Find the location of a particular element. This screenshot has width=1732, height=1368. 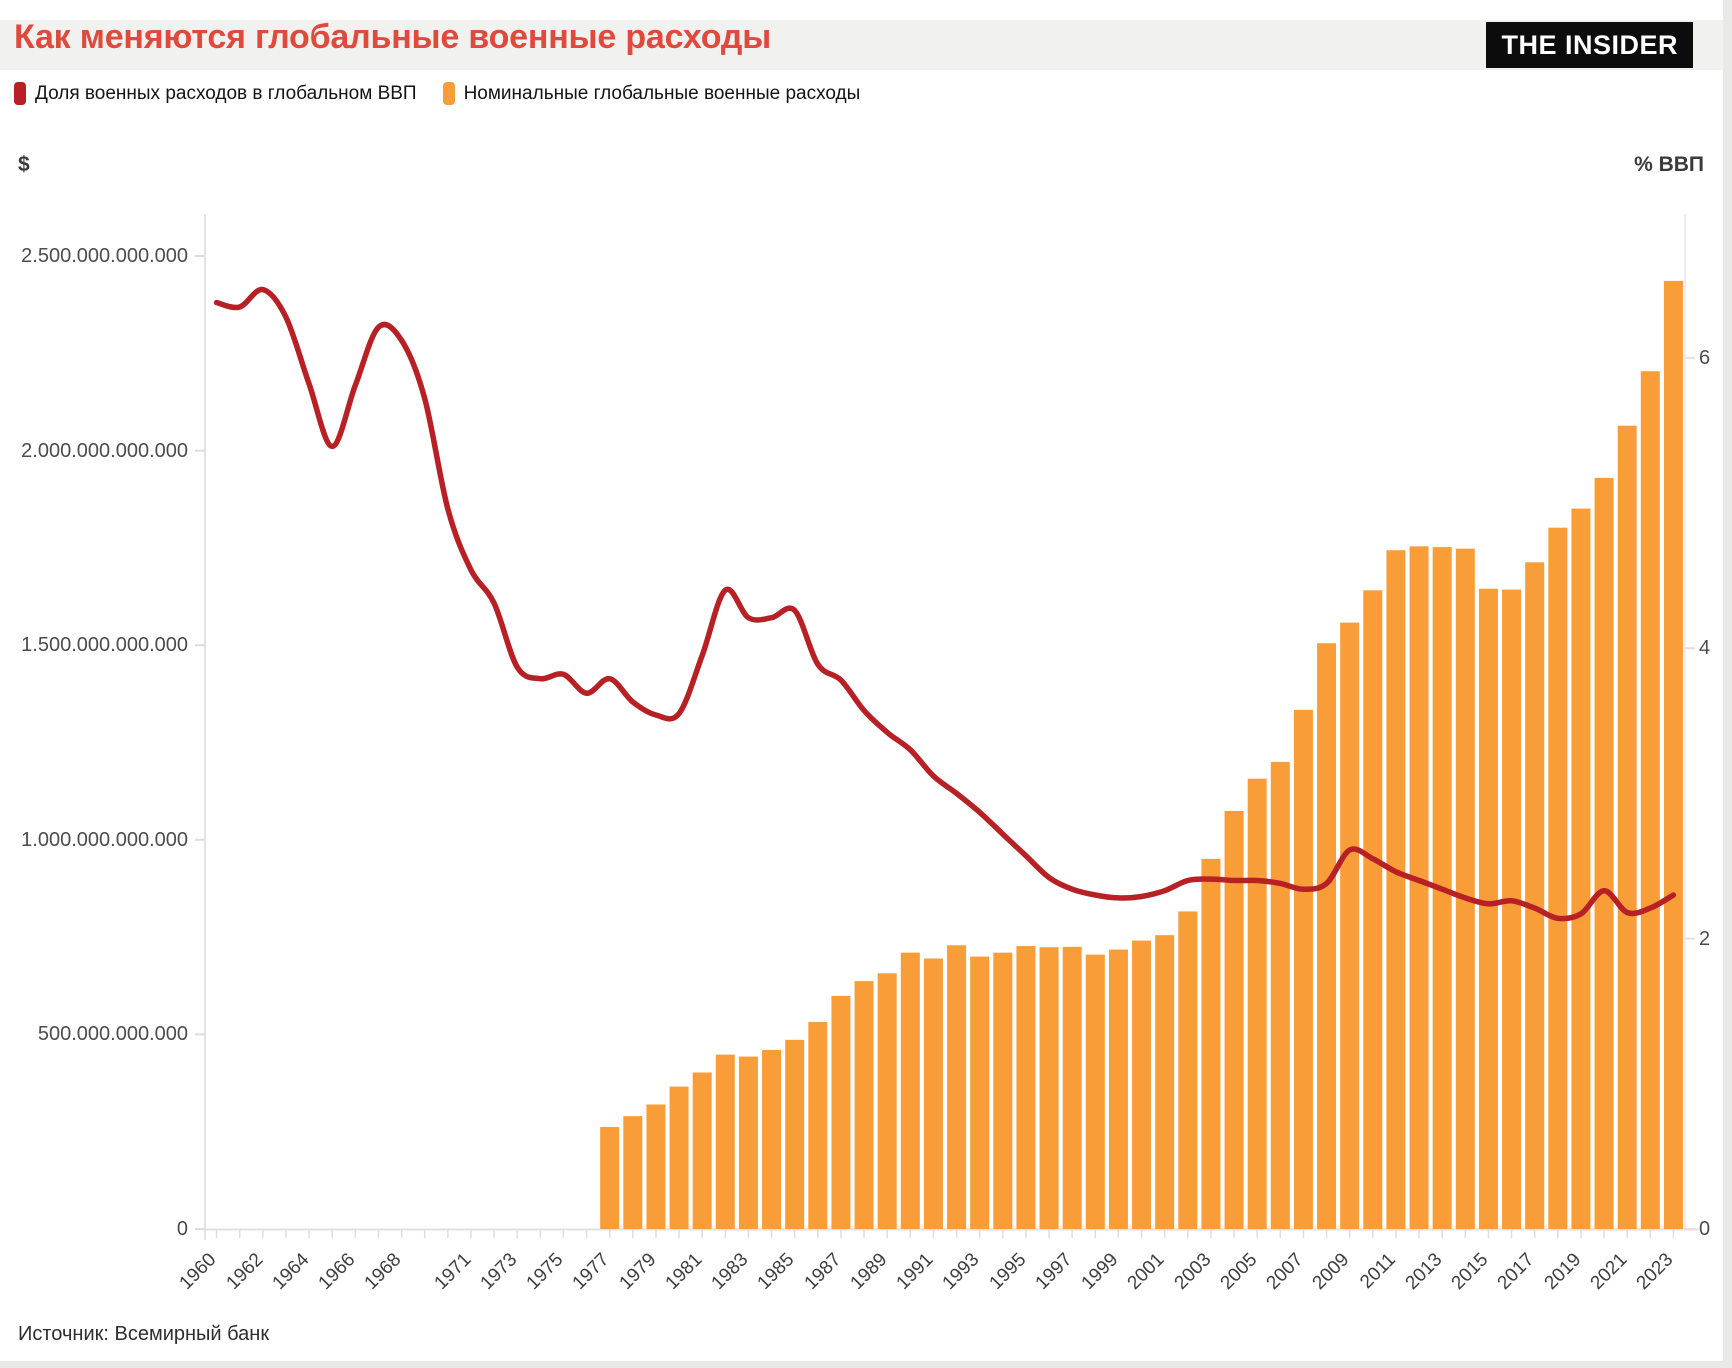

bar-2008 is located at coordinates (1327, 936).